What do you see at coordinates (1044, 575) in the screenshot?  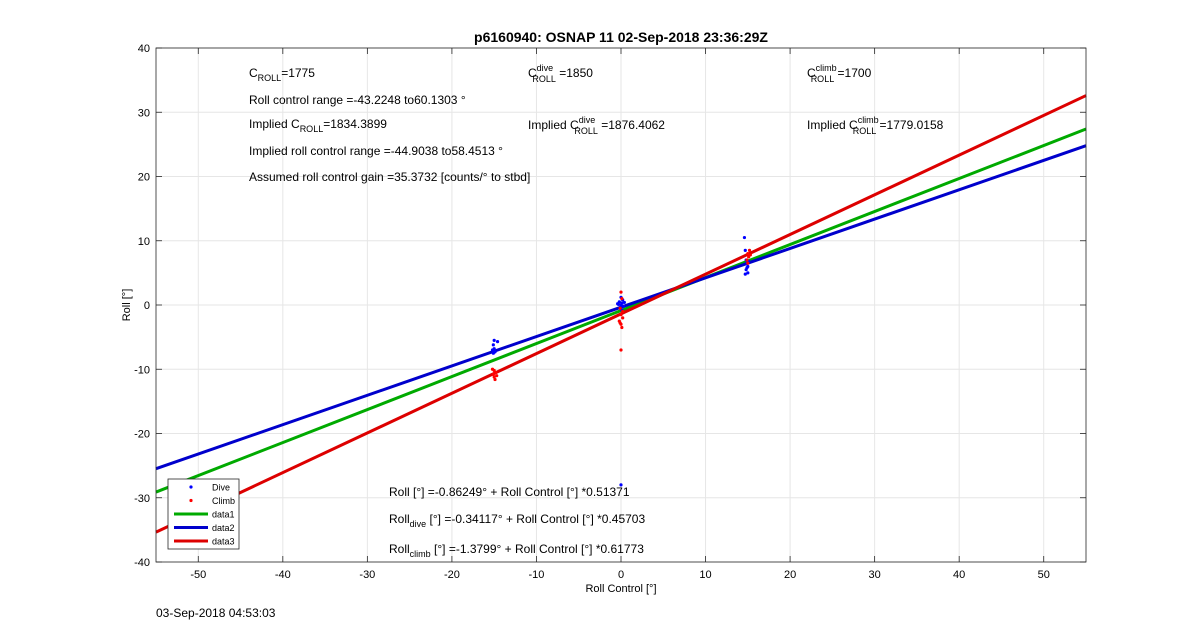 I see `x-tick-label: 50` at bounding box center [1044, 575].